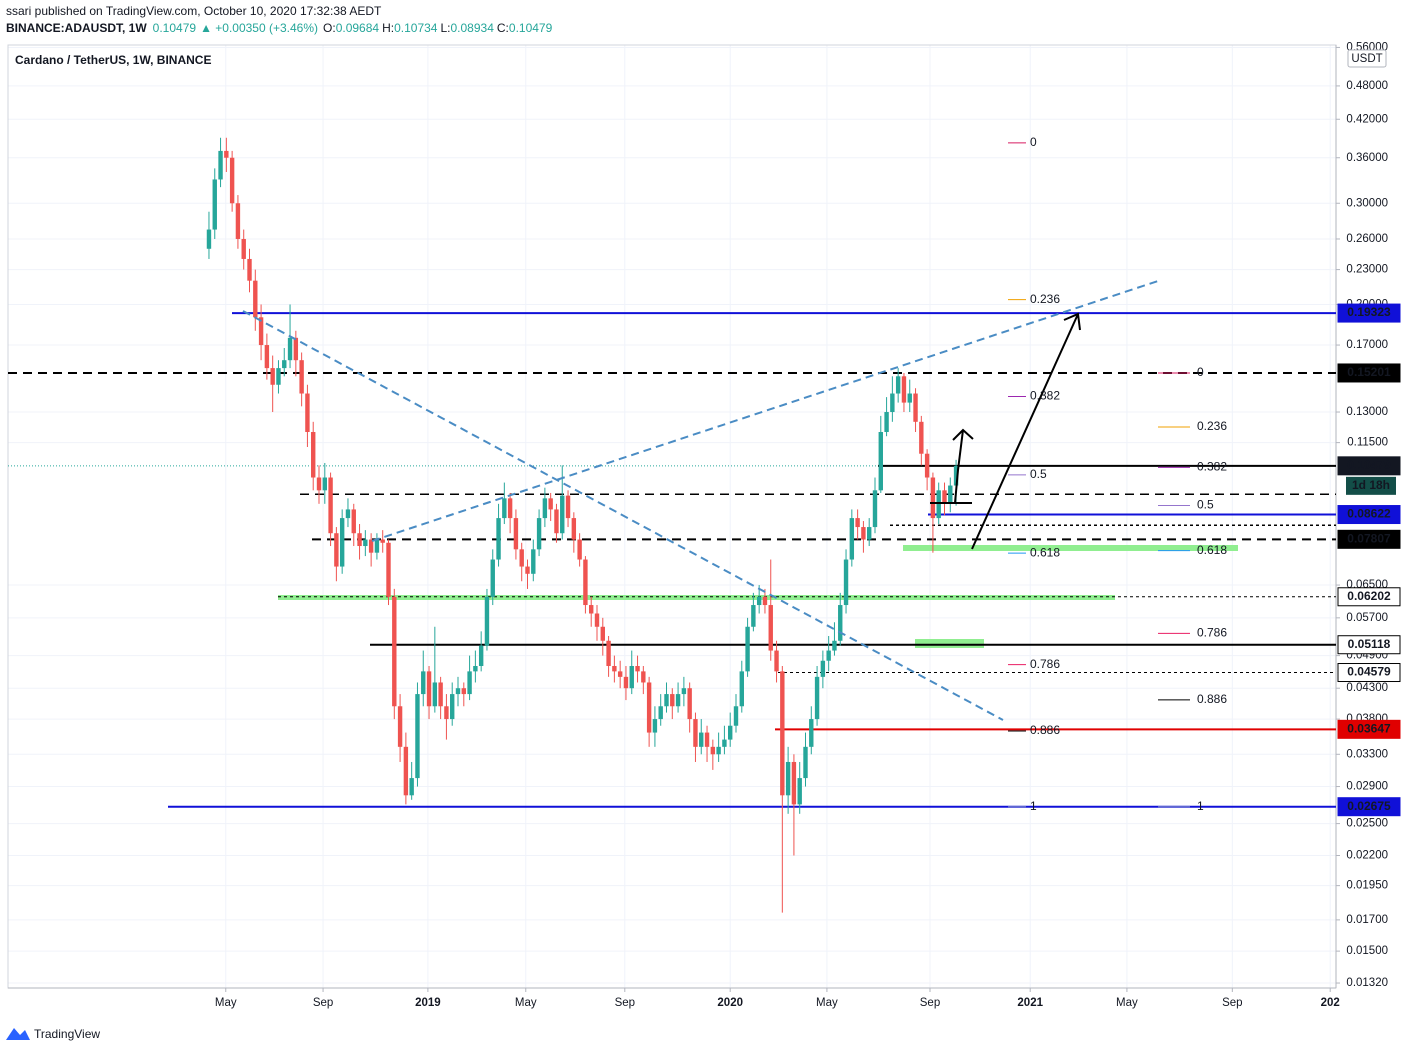 This screenshot has width=1405, height=1053. What do you see at coordinates (1030, 1003) in the screenshot?
I see `x-tick-label: 2021` at bounding box center [1030, 1003].